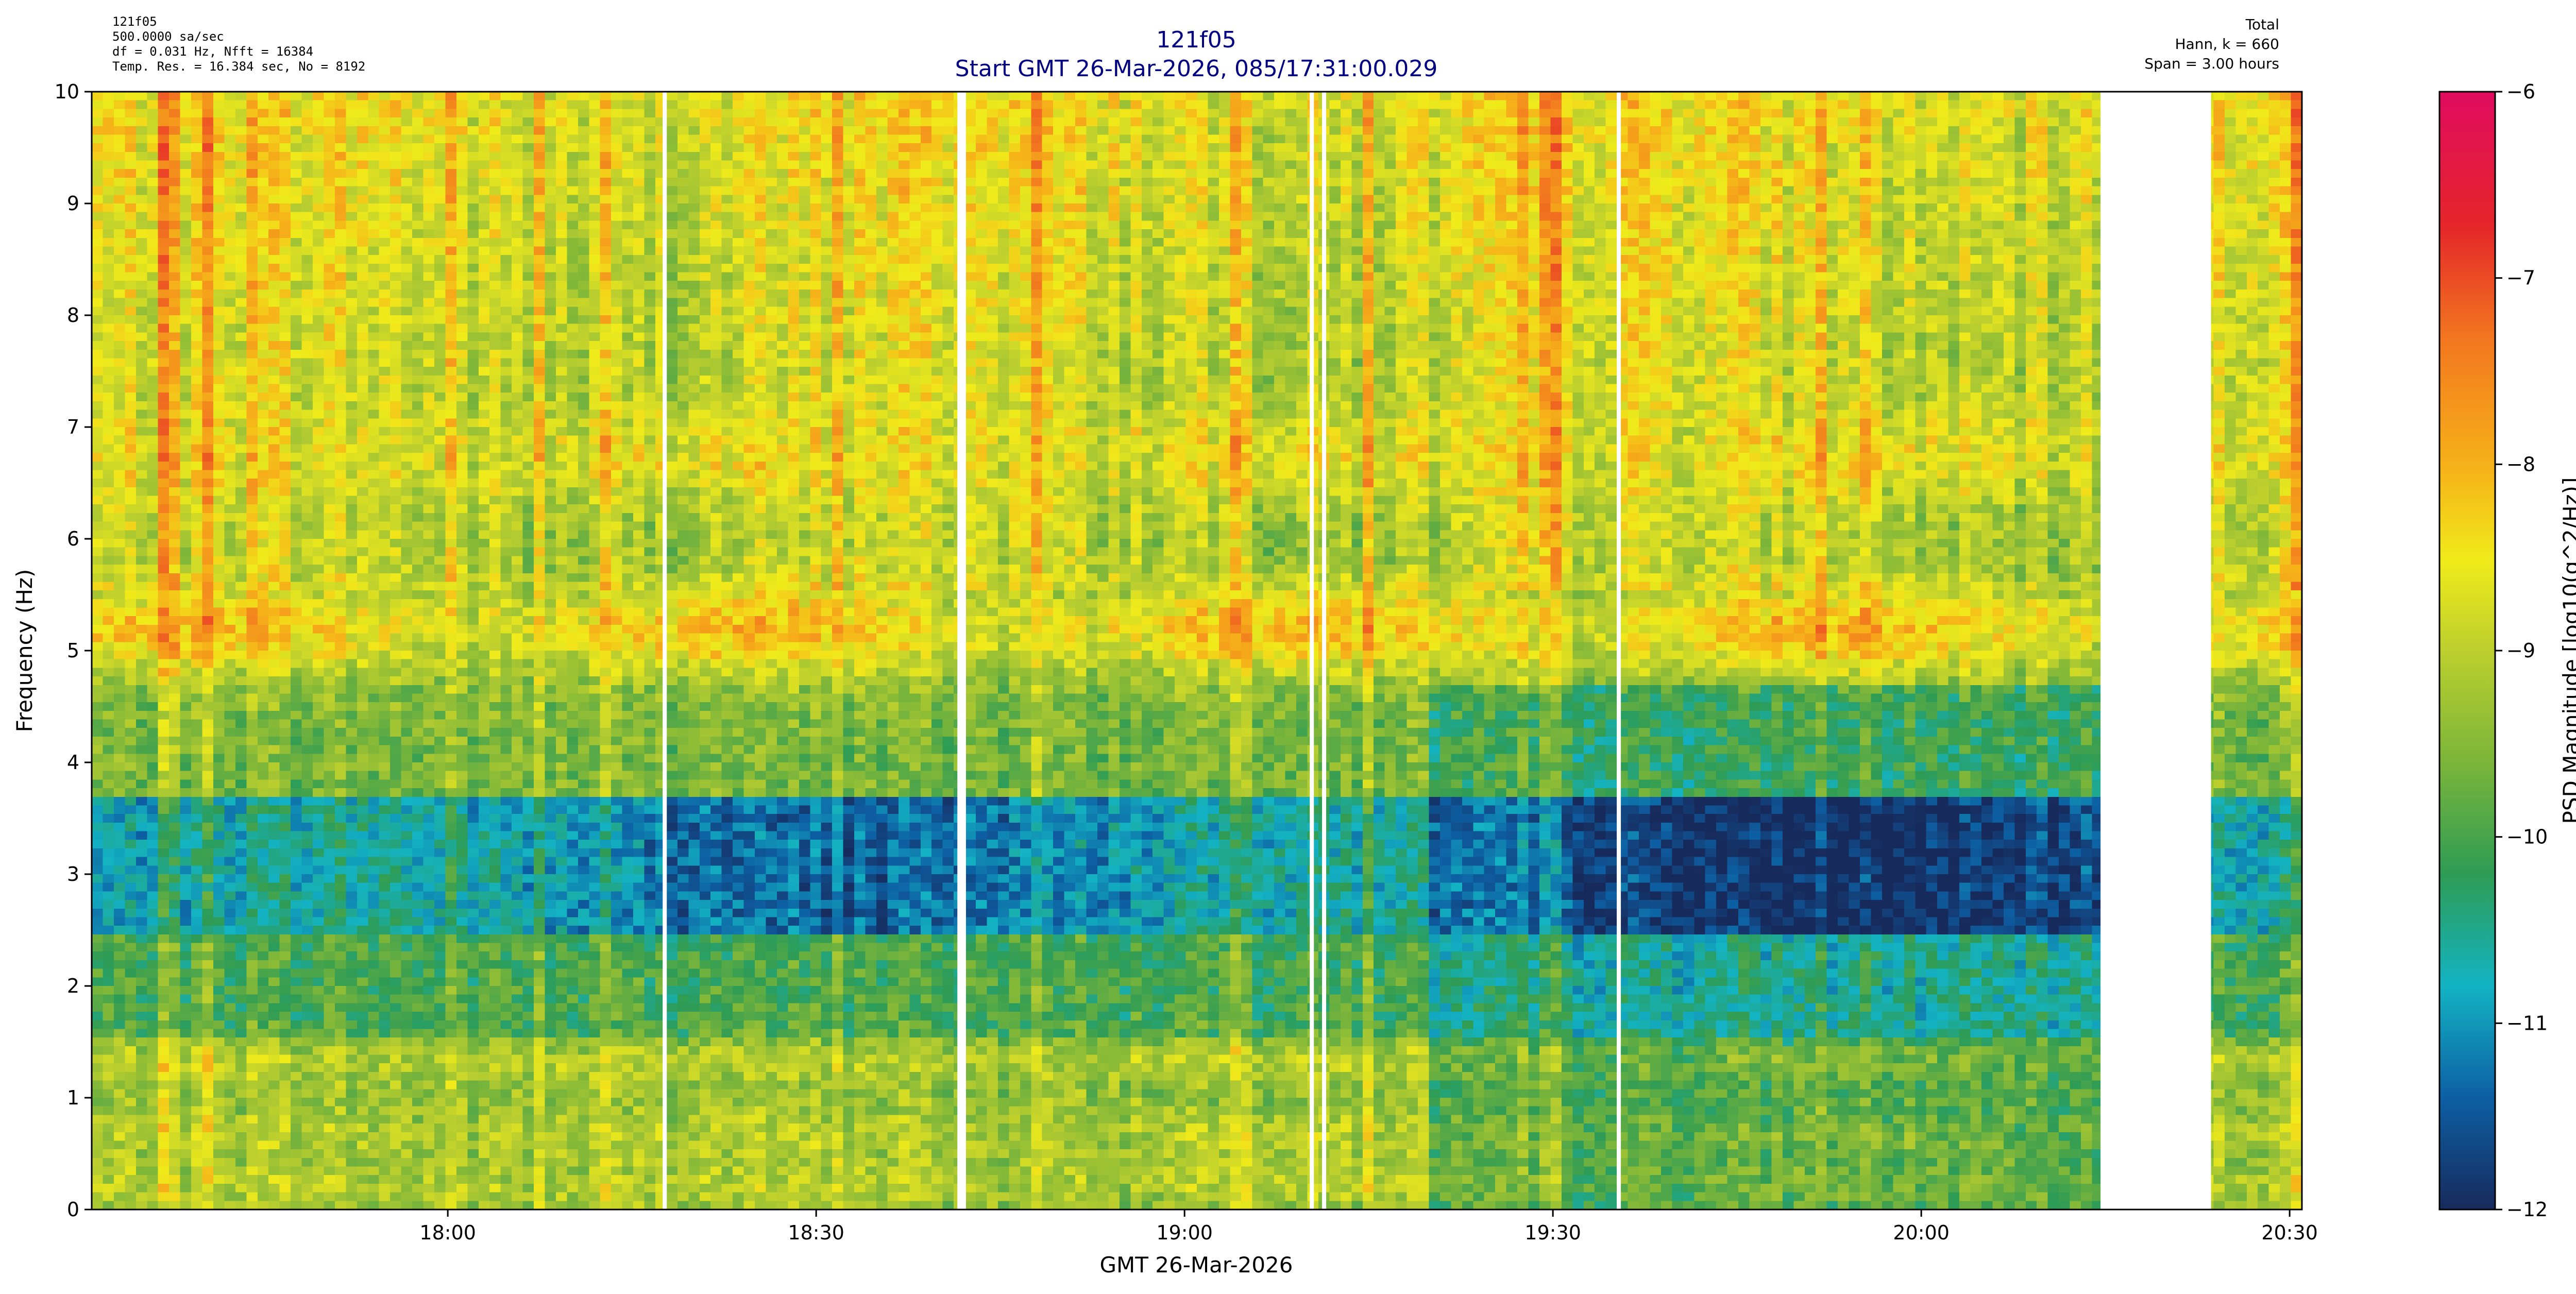 The image size is (2576, 1294). I want to click on x-tick-label: 19:00, so click(1185, 1232).